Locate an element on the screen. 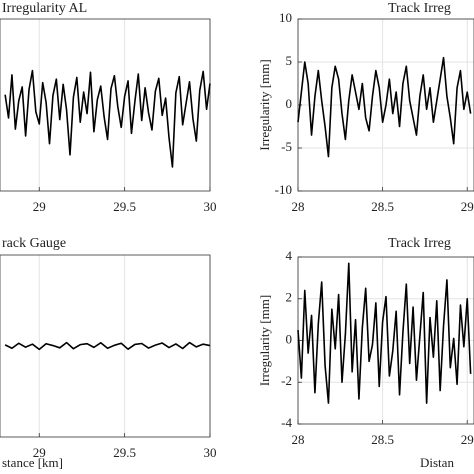 This screenshot has width=474, height=474. y-tick-label: -4 is located at coordinates (286, 422).